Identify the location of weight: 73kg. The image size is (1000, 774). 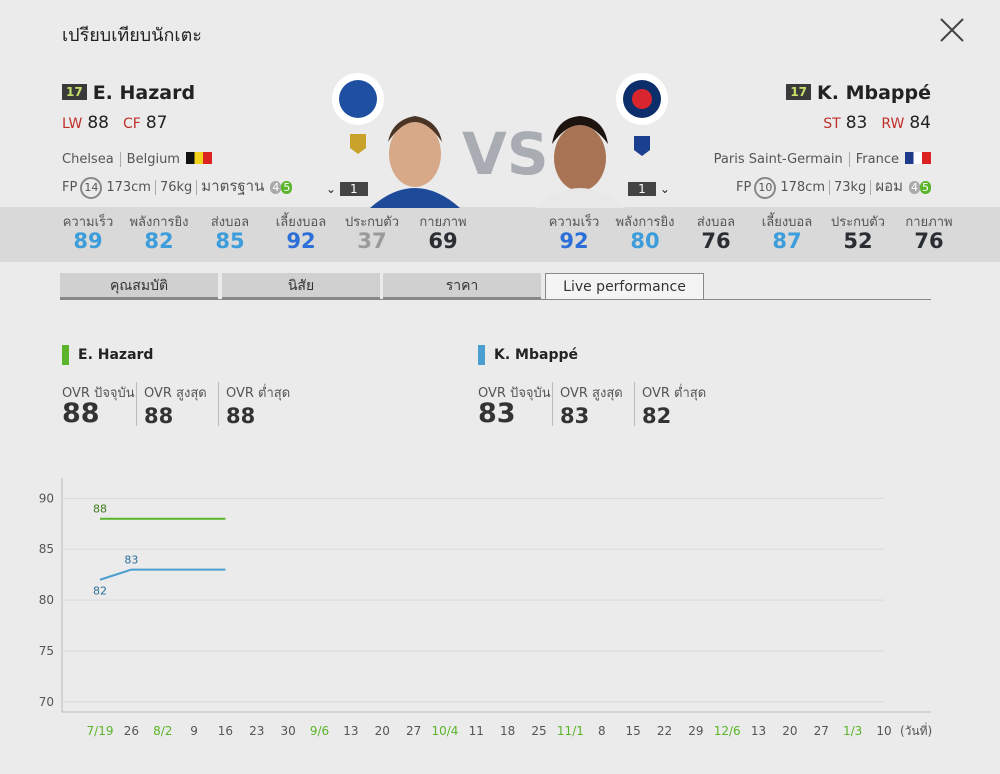
(850, 187).